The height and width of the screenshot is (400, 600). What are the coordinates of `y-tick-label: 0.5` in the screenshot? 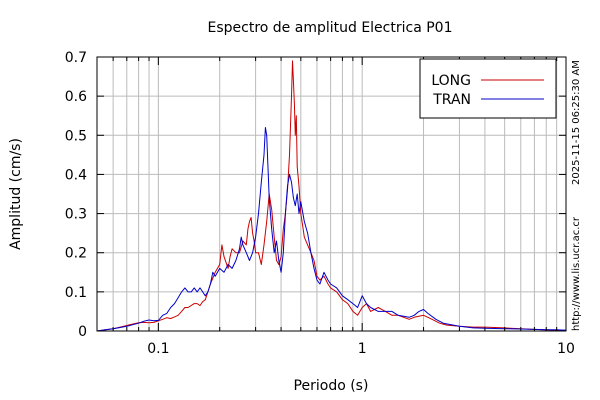 It's located at (76, 136).